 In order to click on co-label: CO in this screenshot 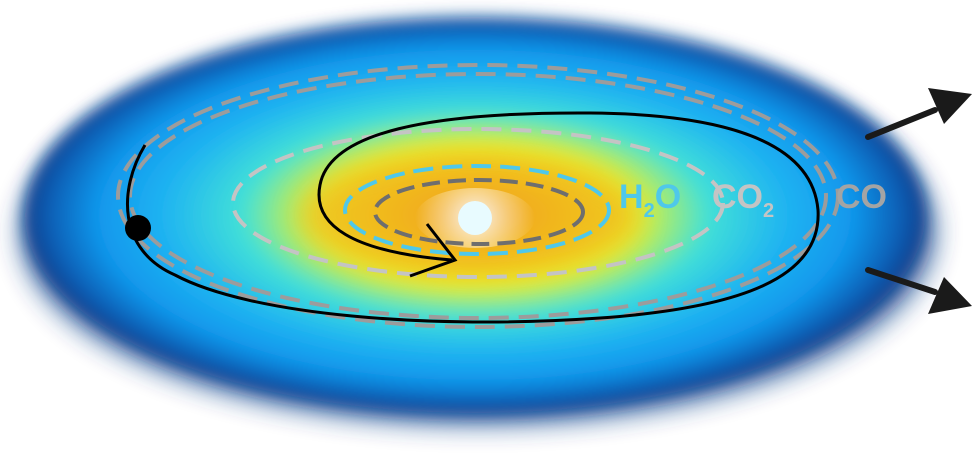, I will do `click(861, 197)`.